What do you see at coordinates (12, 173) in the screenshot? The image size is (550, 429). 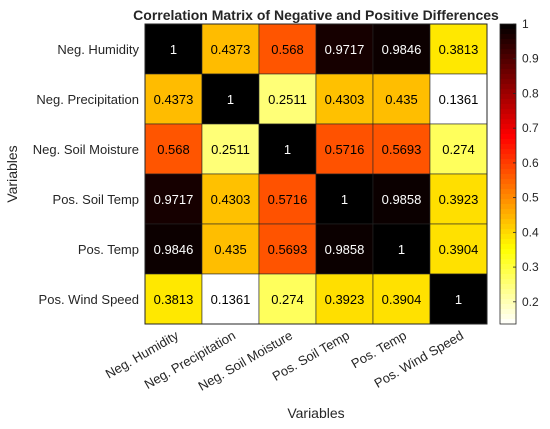 I see `y-axis-label: Variables` at bounding box center [12, 173].